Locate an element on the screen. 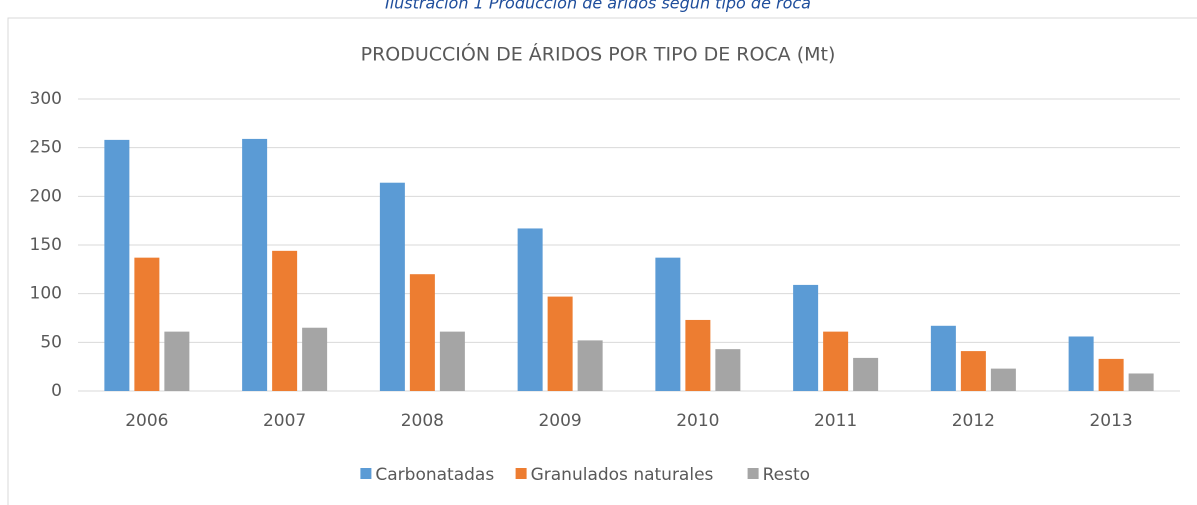 The height and width of the screenshot is (505, 1197). legend-label: Resto is located at coordinates (786, 475).